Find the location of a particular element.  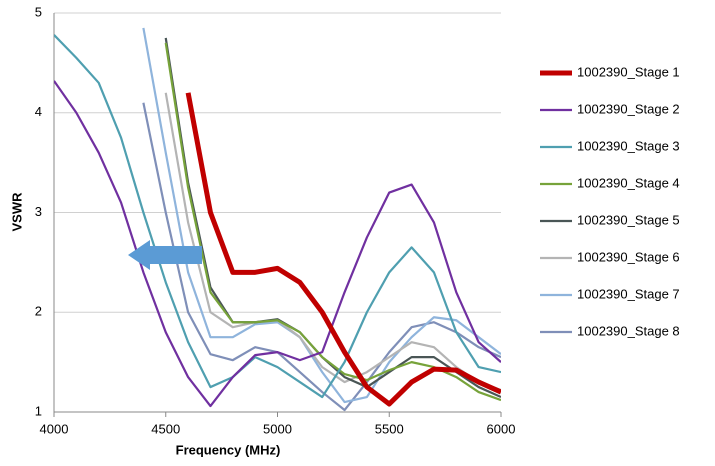

arrow-annotation is located at coordinates (165, 255).